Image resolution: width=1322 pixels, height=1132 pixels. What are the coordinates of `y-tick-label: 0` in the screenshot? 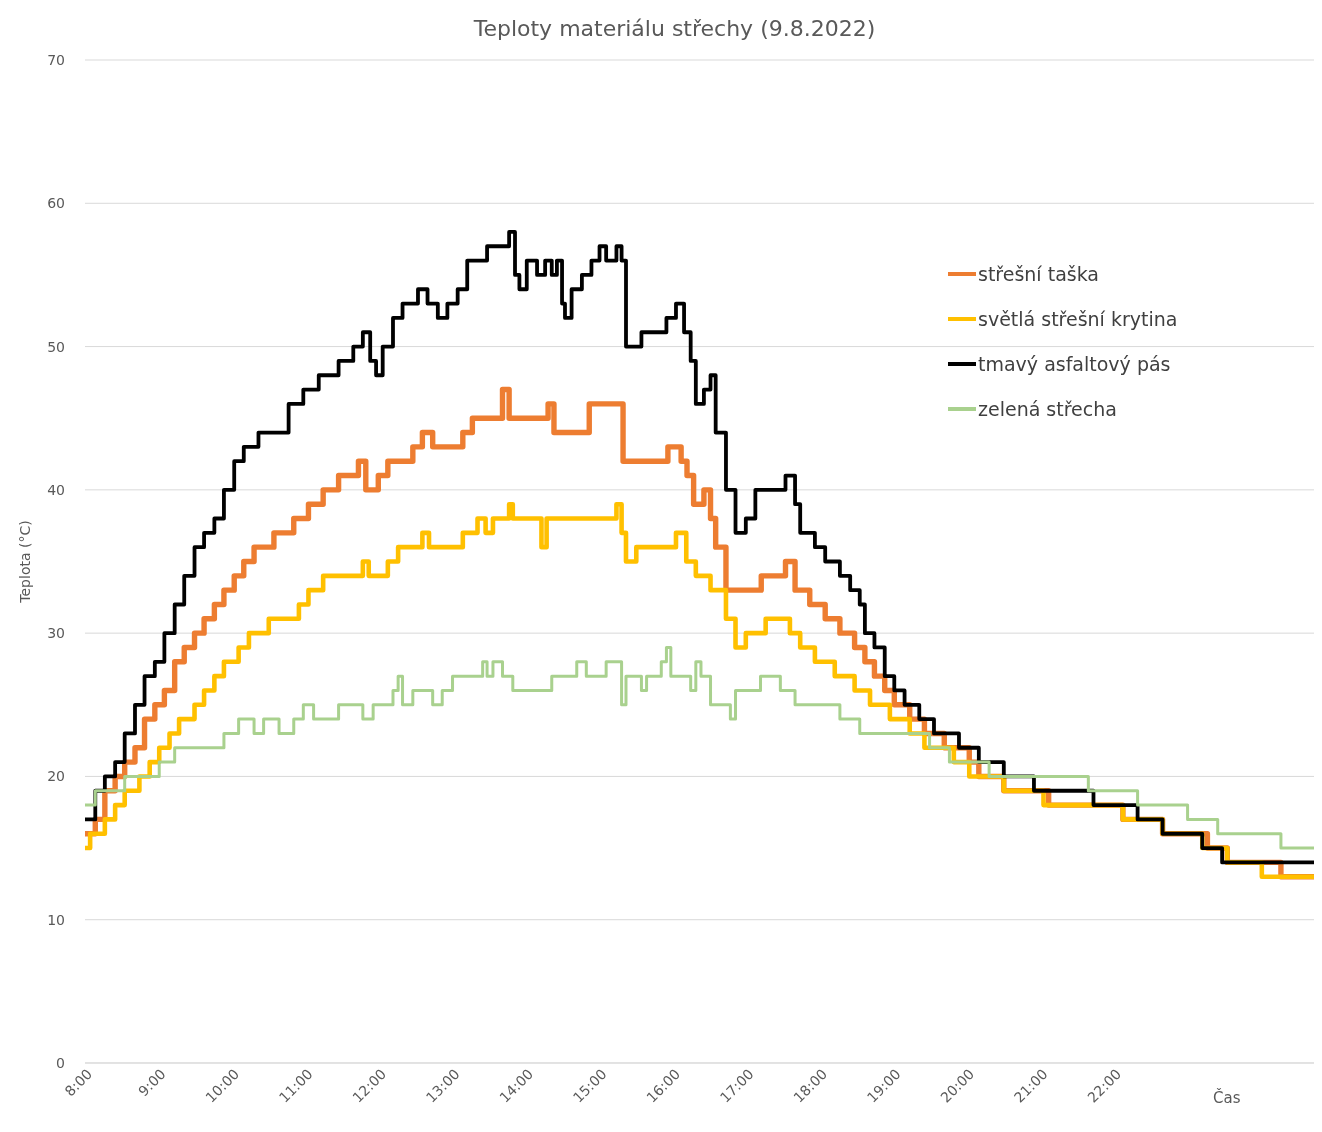 It's located at (60, 1063).